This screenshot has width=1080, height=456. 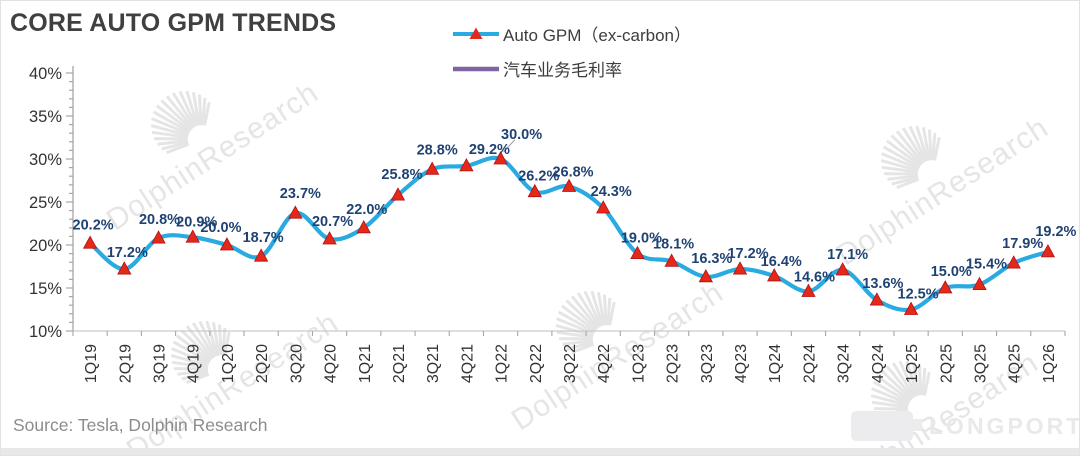 I want to click on data-label: 20.2%, so click(x=93, y=225).